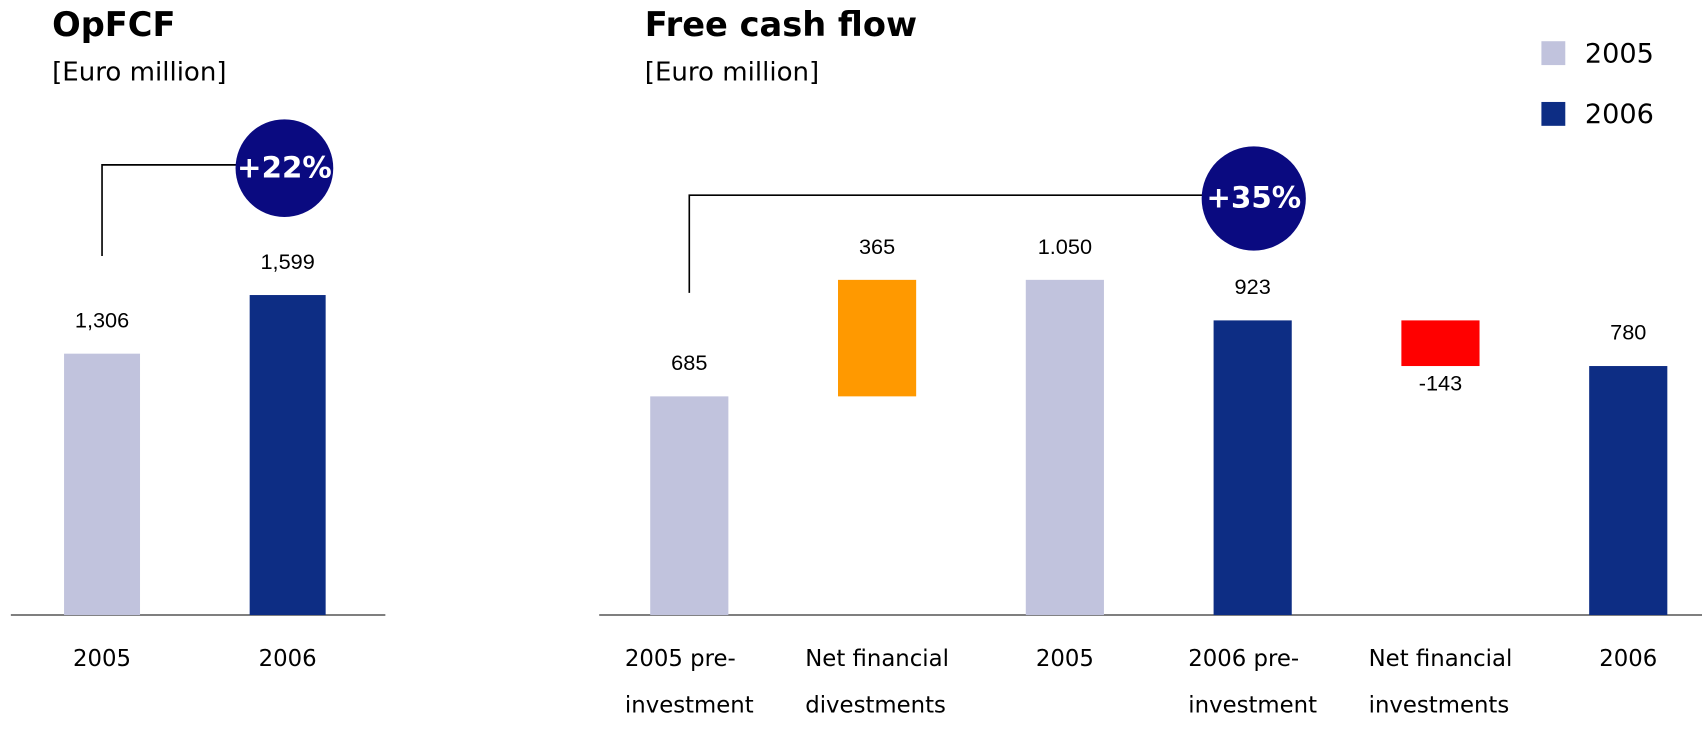 Image resolution: width=1702 pixels, height=729 pixels. Describe the element at coordinates (689, 363) in the screenshot. I see `value-label: 685` at that location.